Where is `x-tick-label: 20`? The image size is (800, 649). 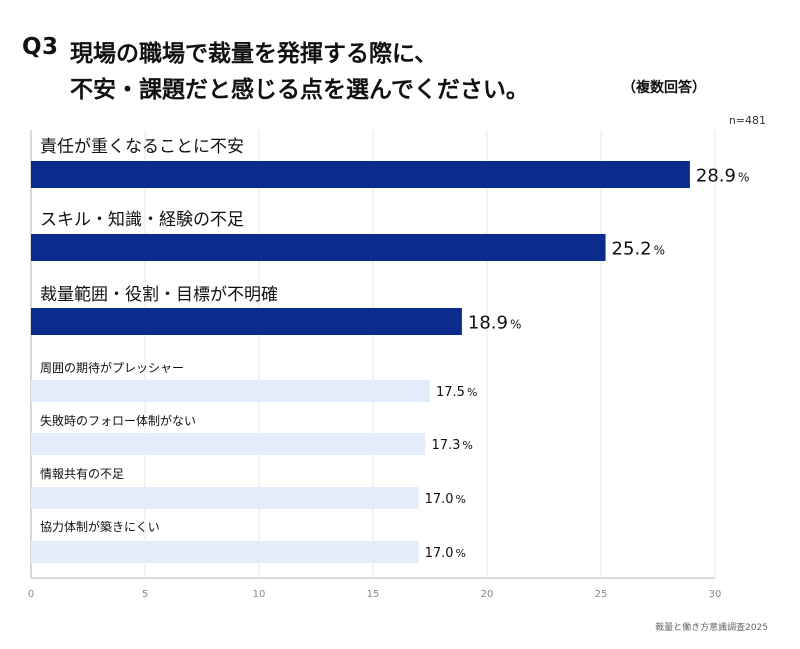
x-tick-label: 20 is located at coordinates (487, 594).